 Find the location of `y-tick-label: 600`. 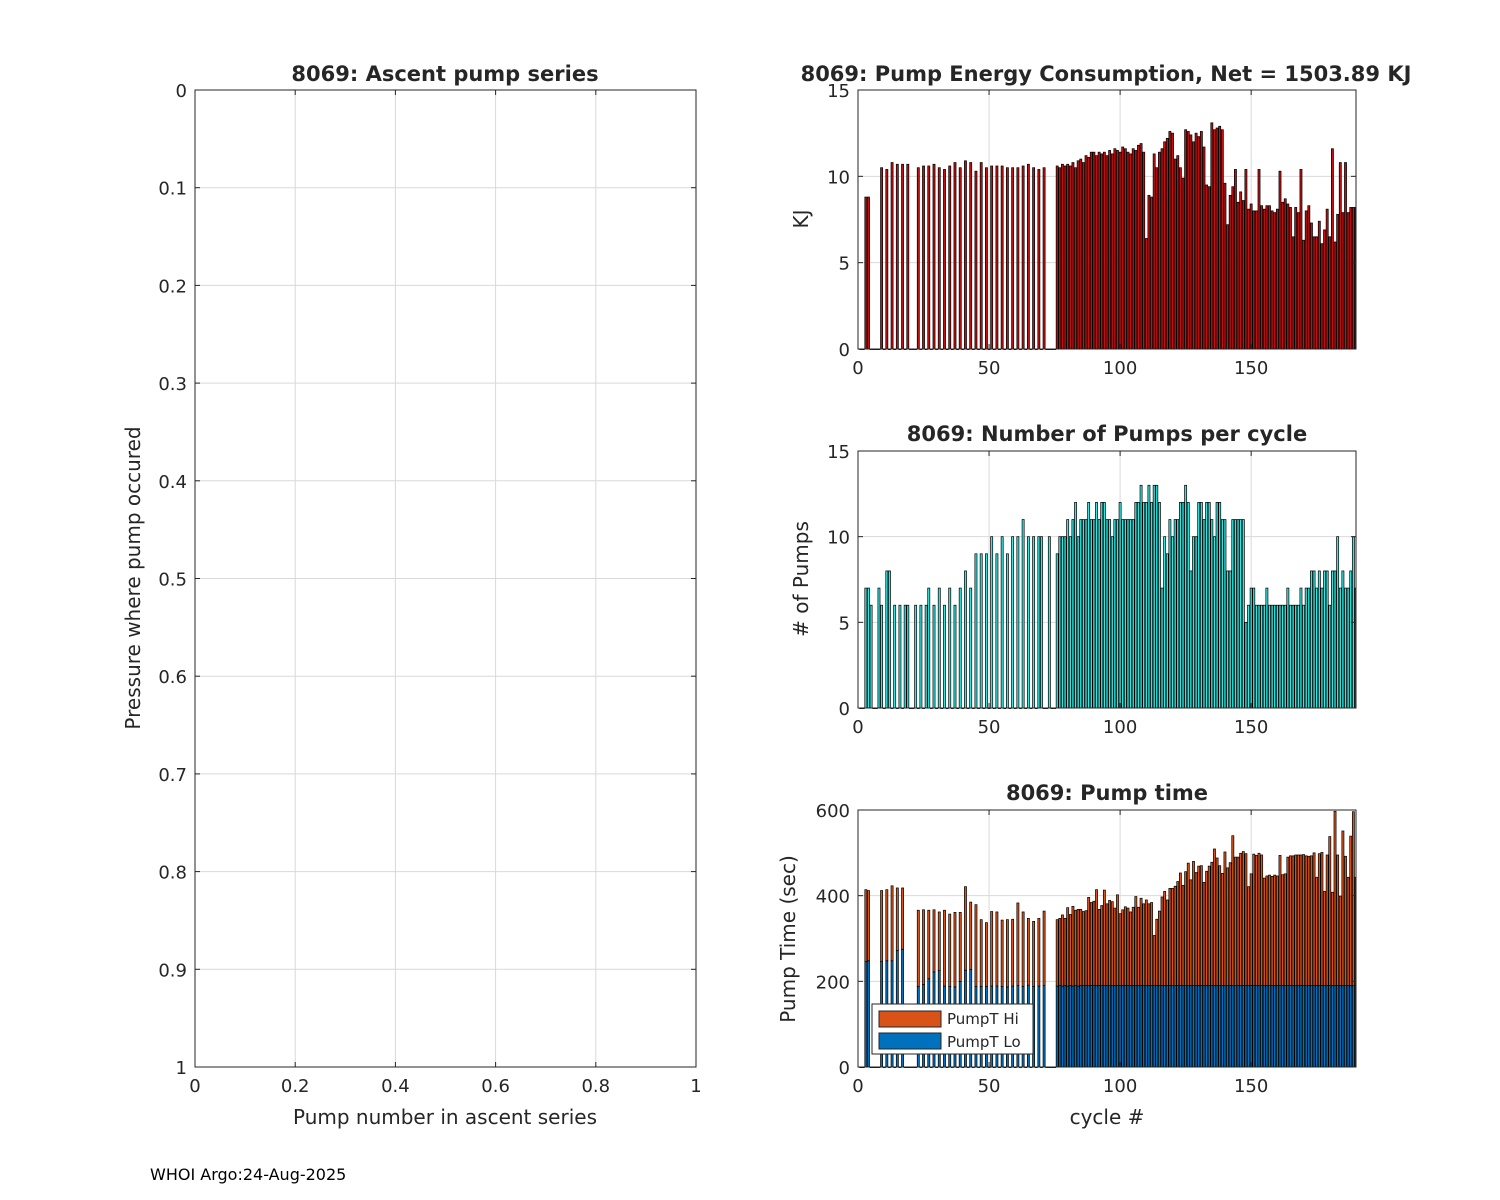

y-tick-label: 600 is located at coordinates (833, 811).